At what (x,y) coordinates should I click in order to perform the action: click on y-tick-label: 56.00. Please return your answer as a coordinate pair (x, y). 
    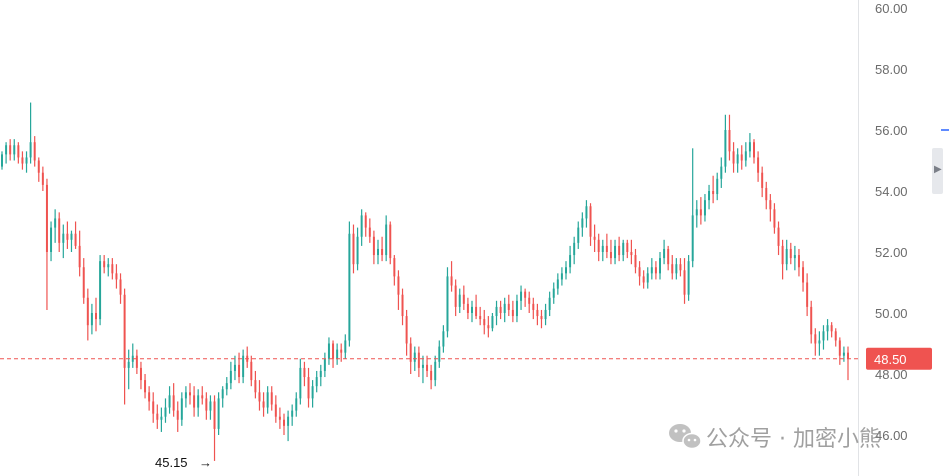
    Looking at the image, I should click on (891, 130).